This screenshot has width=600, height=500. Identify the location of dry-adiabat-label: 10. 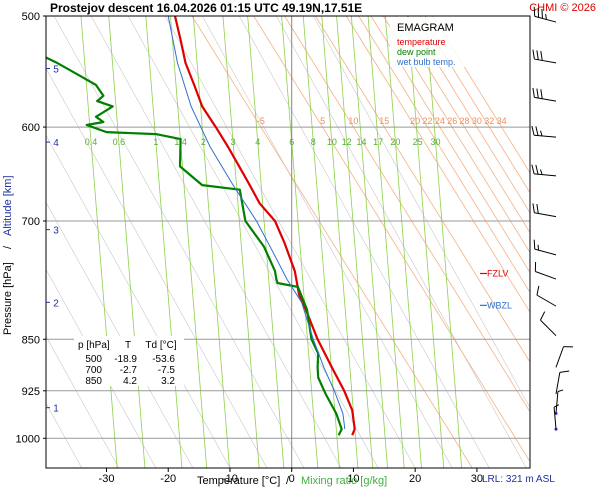
(353, 121).